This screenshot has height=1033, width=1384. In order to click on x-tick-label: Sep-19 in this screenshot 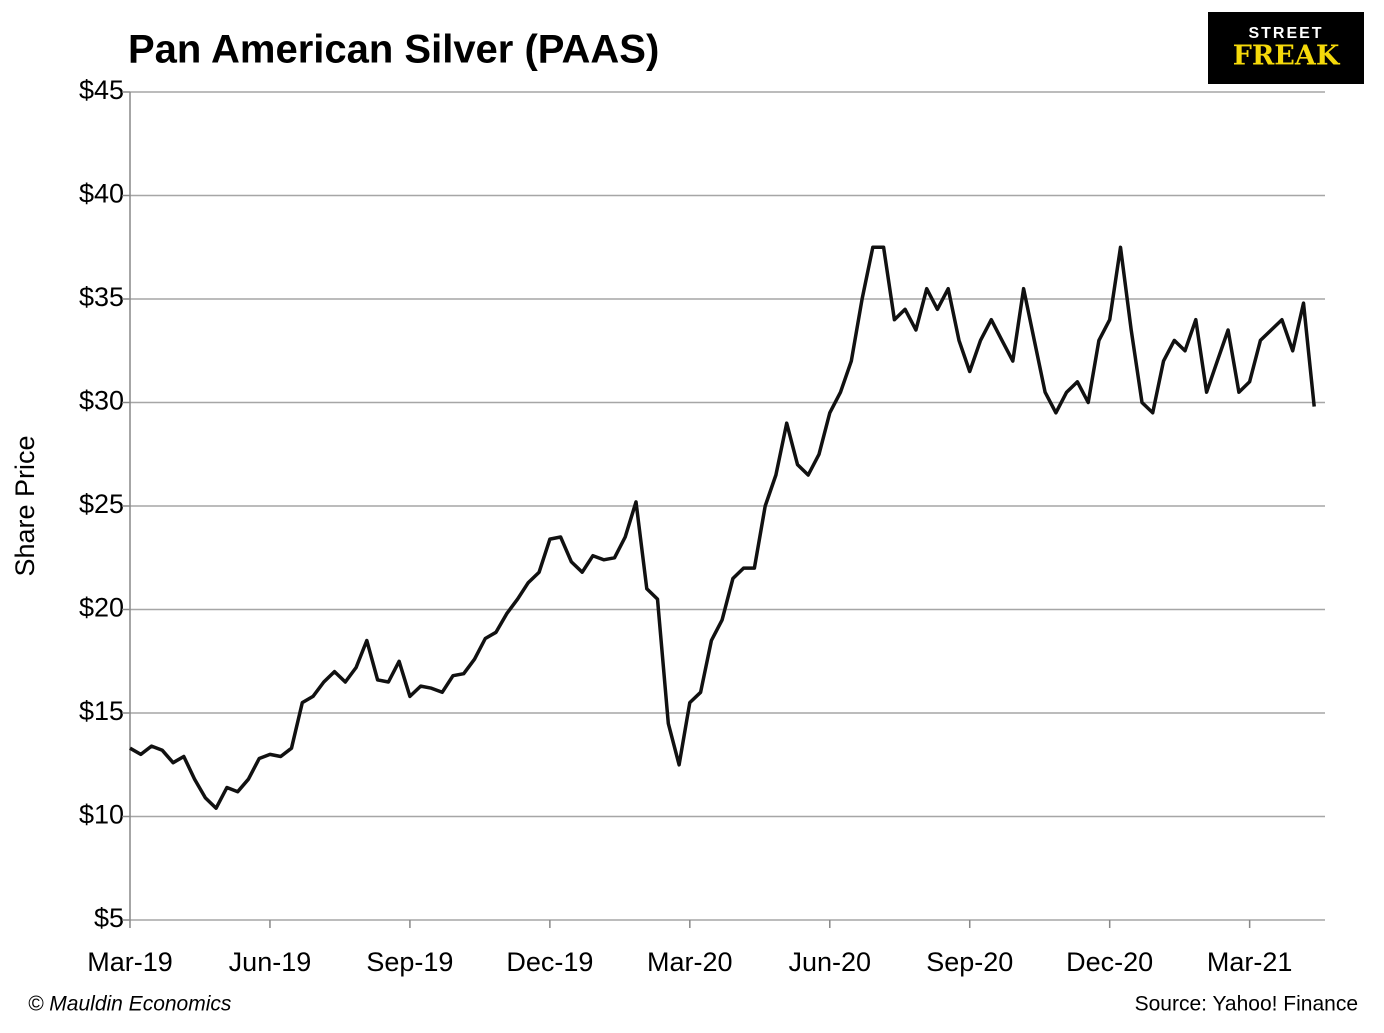, I will do `click(409, 962)`.